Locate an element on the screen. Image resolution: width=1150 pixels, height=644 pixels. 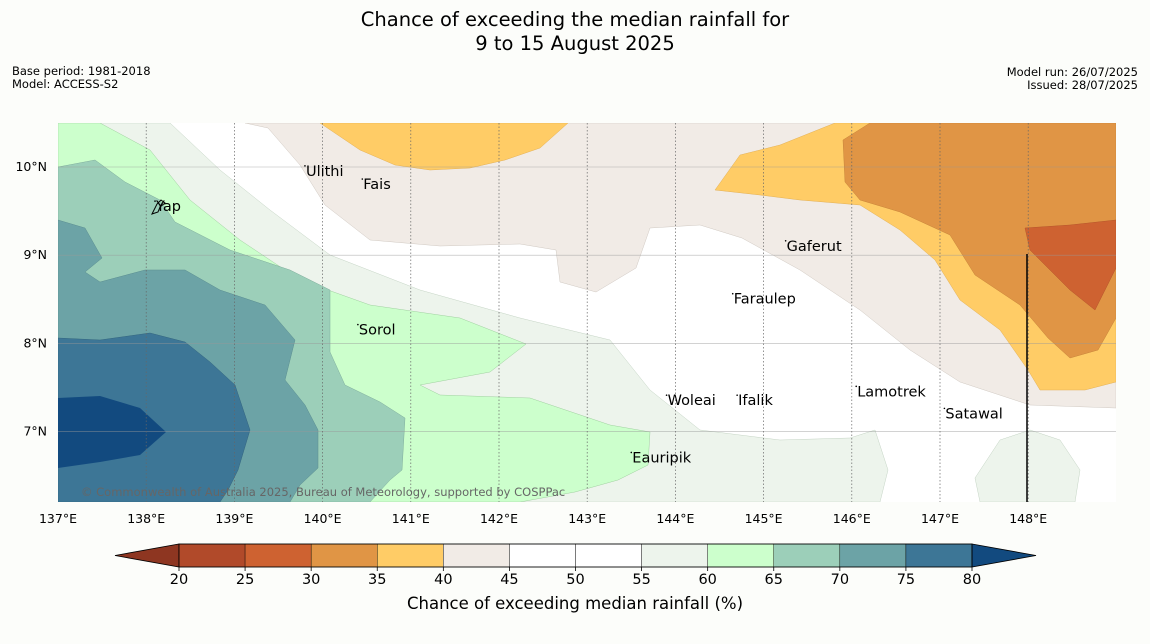
colorbar-tick-label: 80 is located at coordinates (972, 580).